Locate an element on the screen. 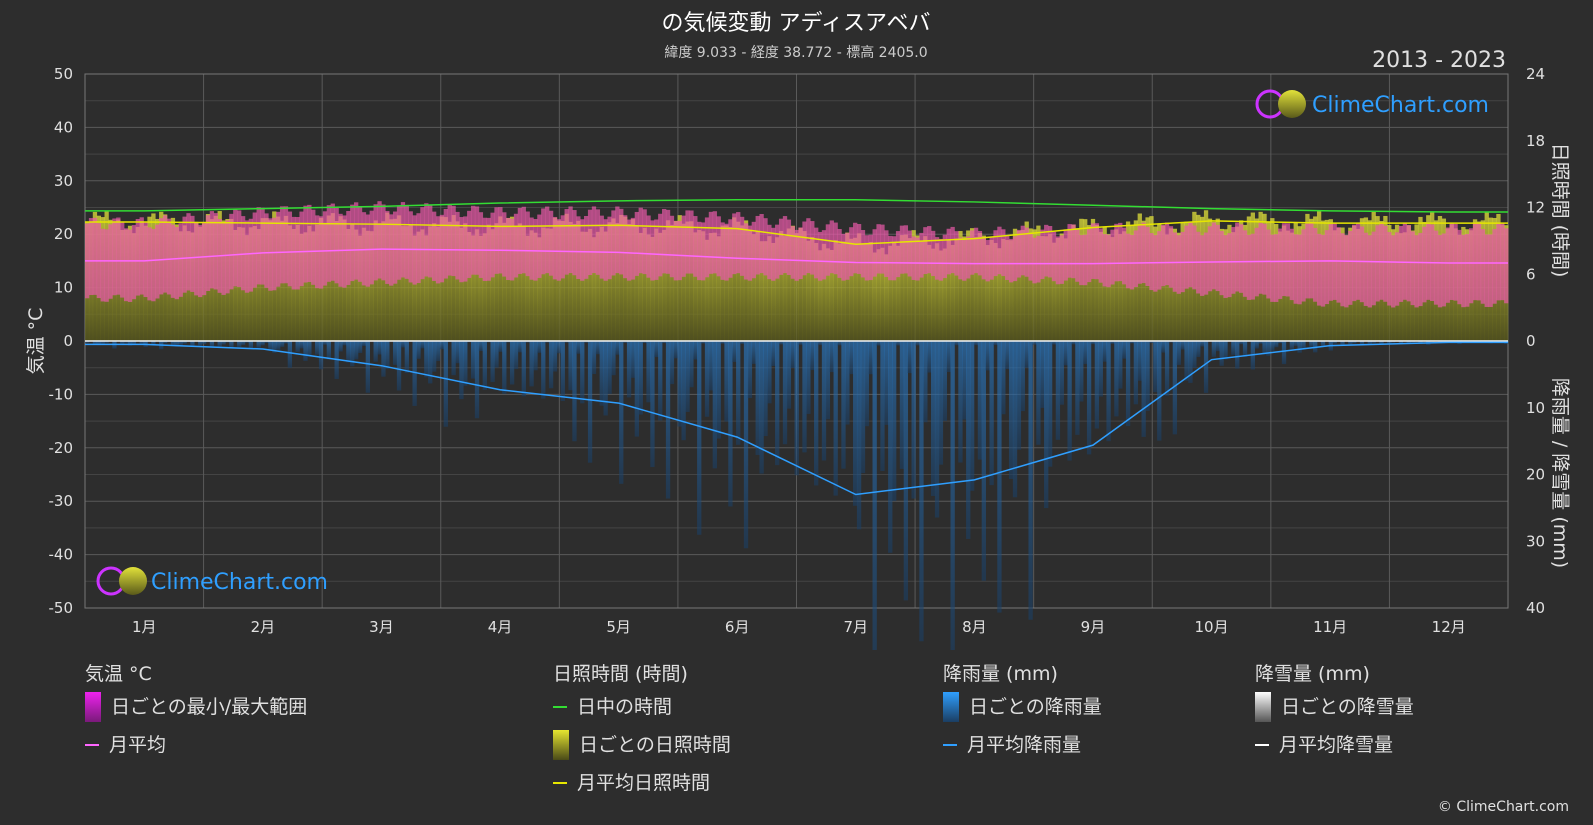  mean-temperature-line is located at coordinates (796, 256).